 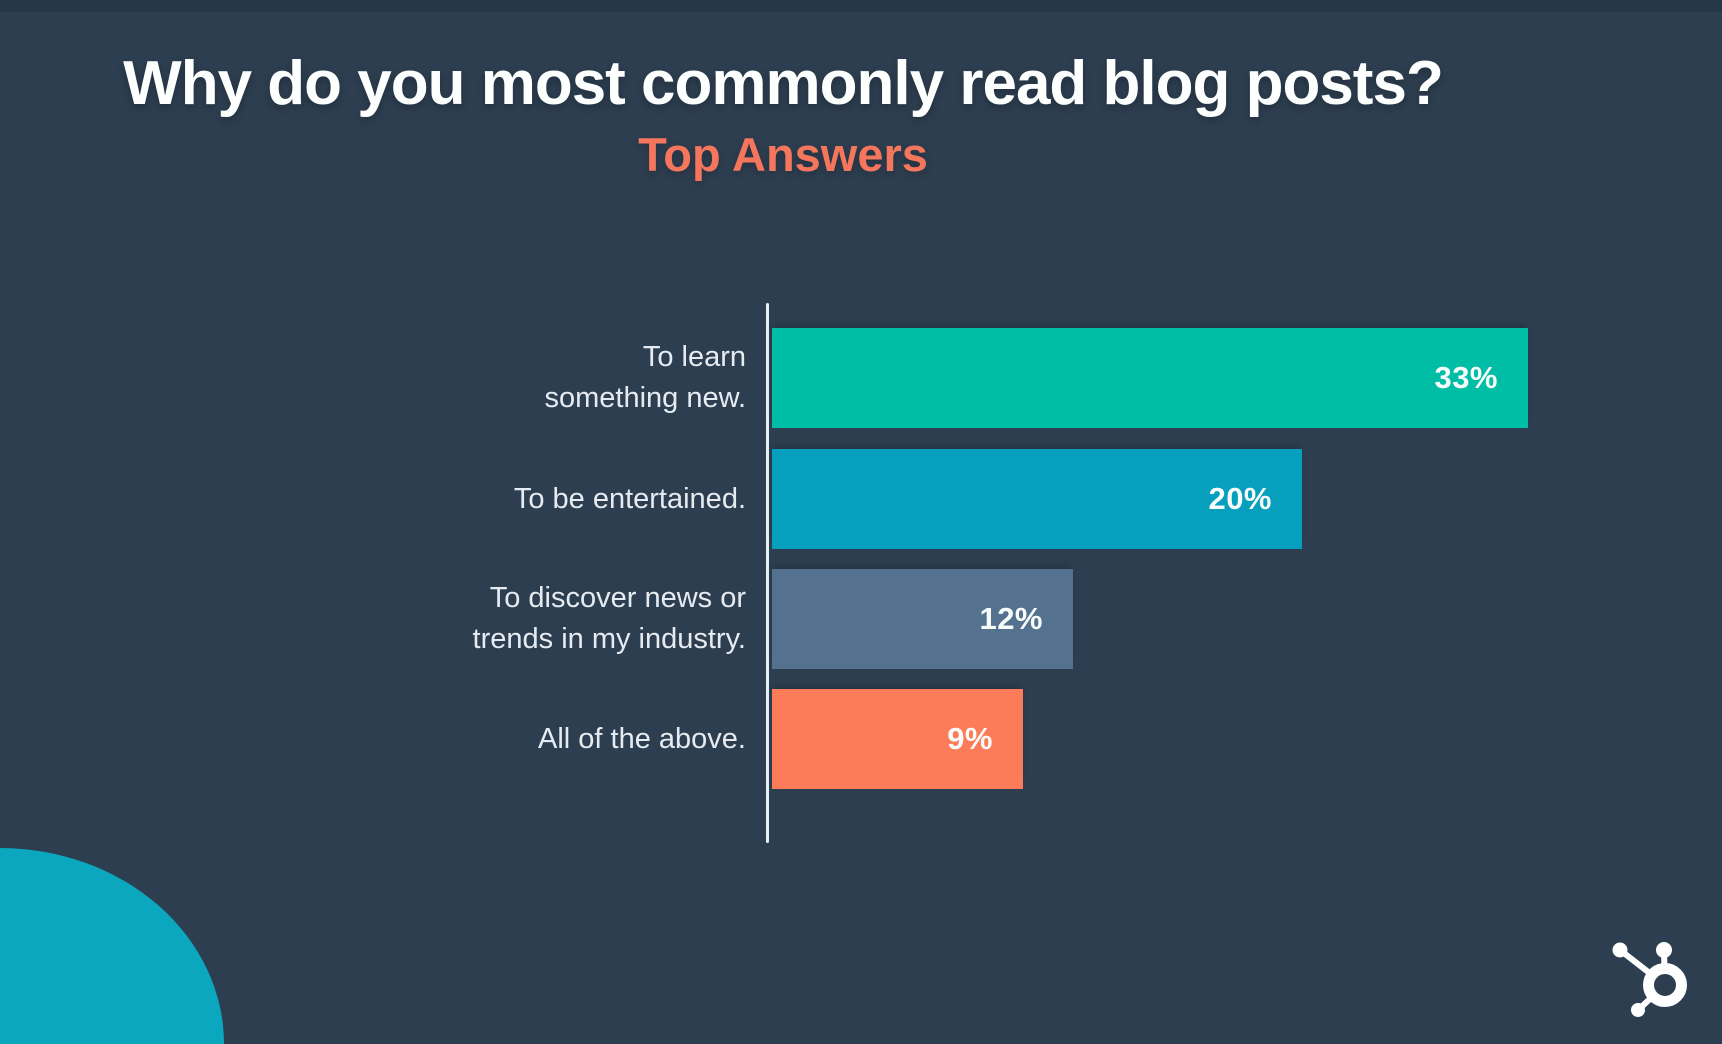 I want to click on axis-baseline, so click(x=767, y=573).